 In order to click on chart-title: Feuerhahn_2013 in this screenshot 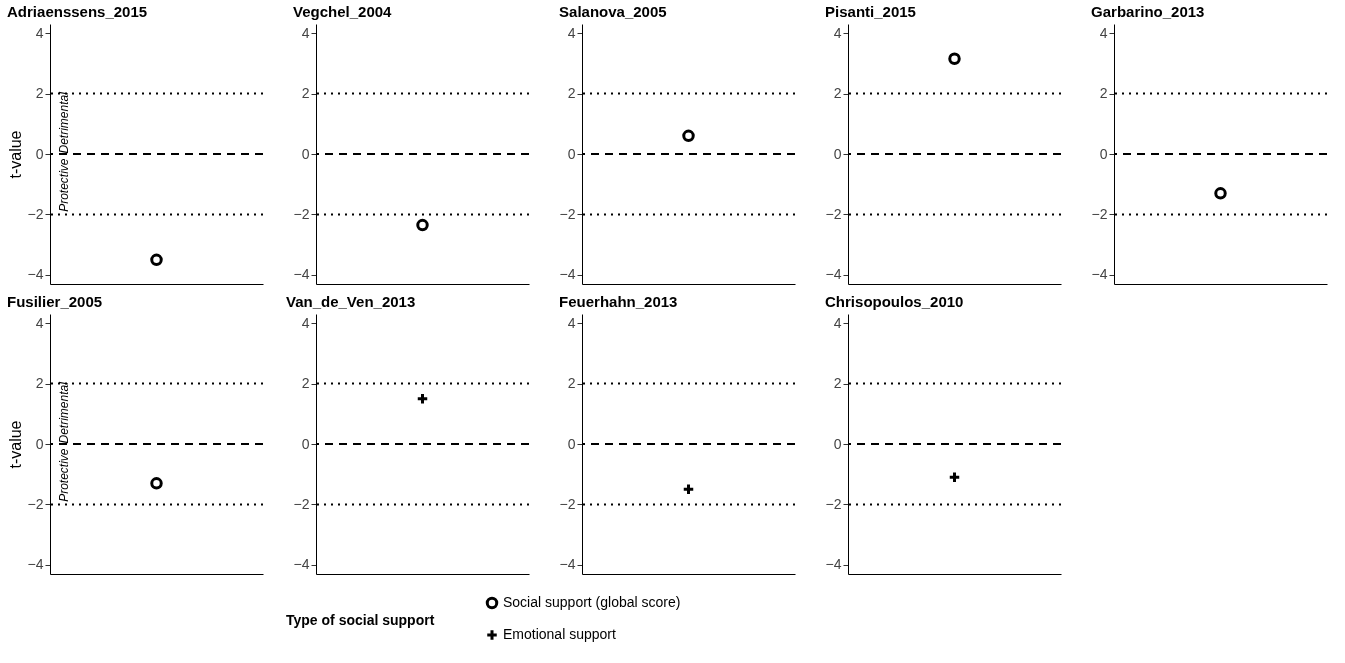, I will do `click(618, 301)`.